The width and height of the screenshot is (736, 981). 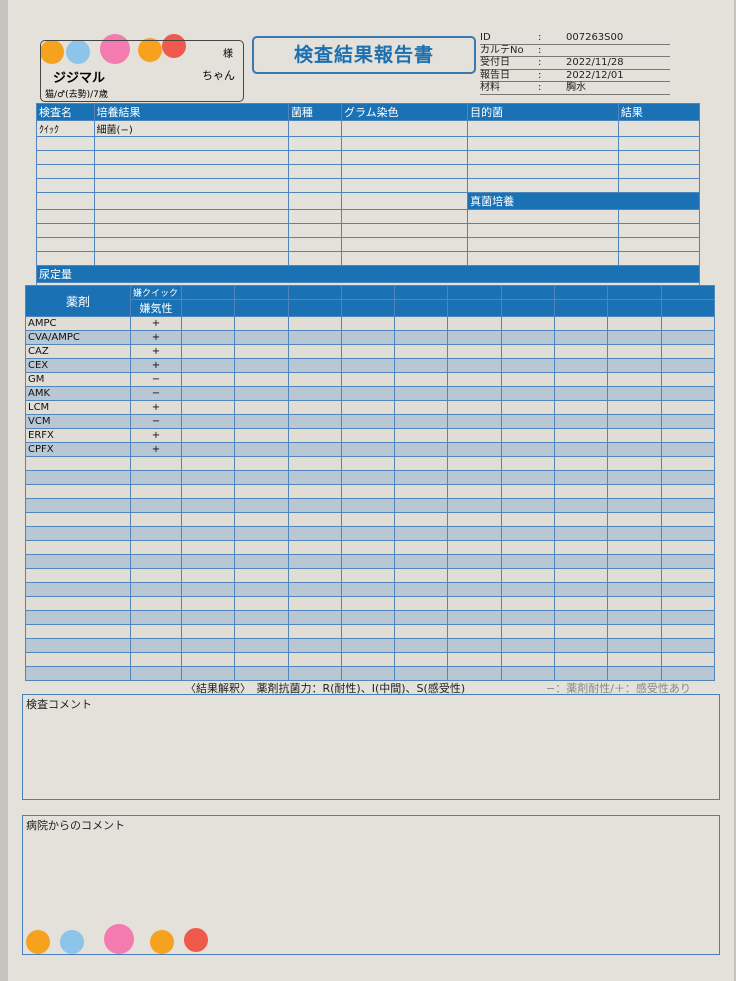 I want to click on drug-name: CEX, so click(x=78, y=365).